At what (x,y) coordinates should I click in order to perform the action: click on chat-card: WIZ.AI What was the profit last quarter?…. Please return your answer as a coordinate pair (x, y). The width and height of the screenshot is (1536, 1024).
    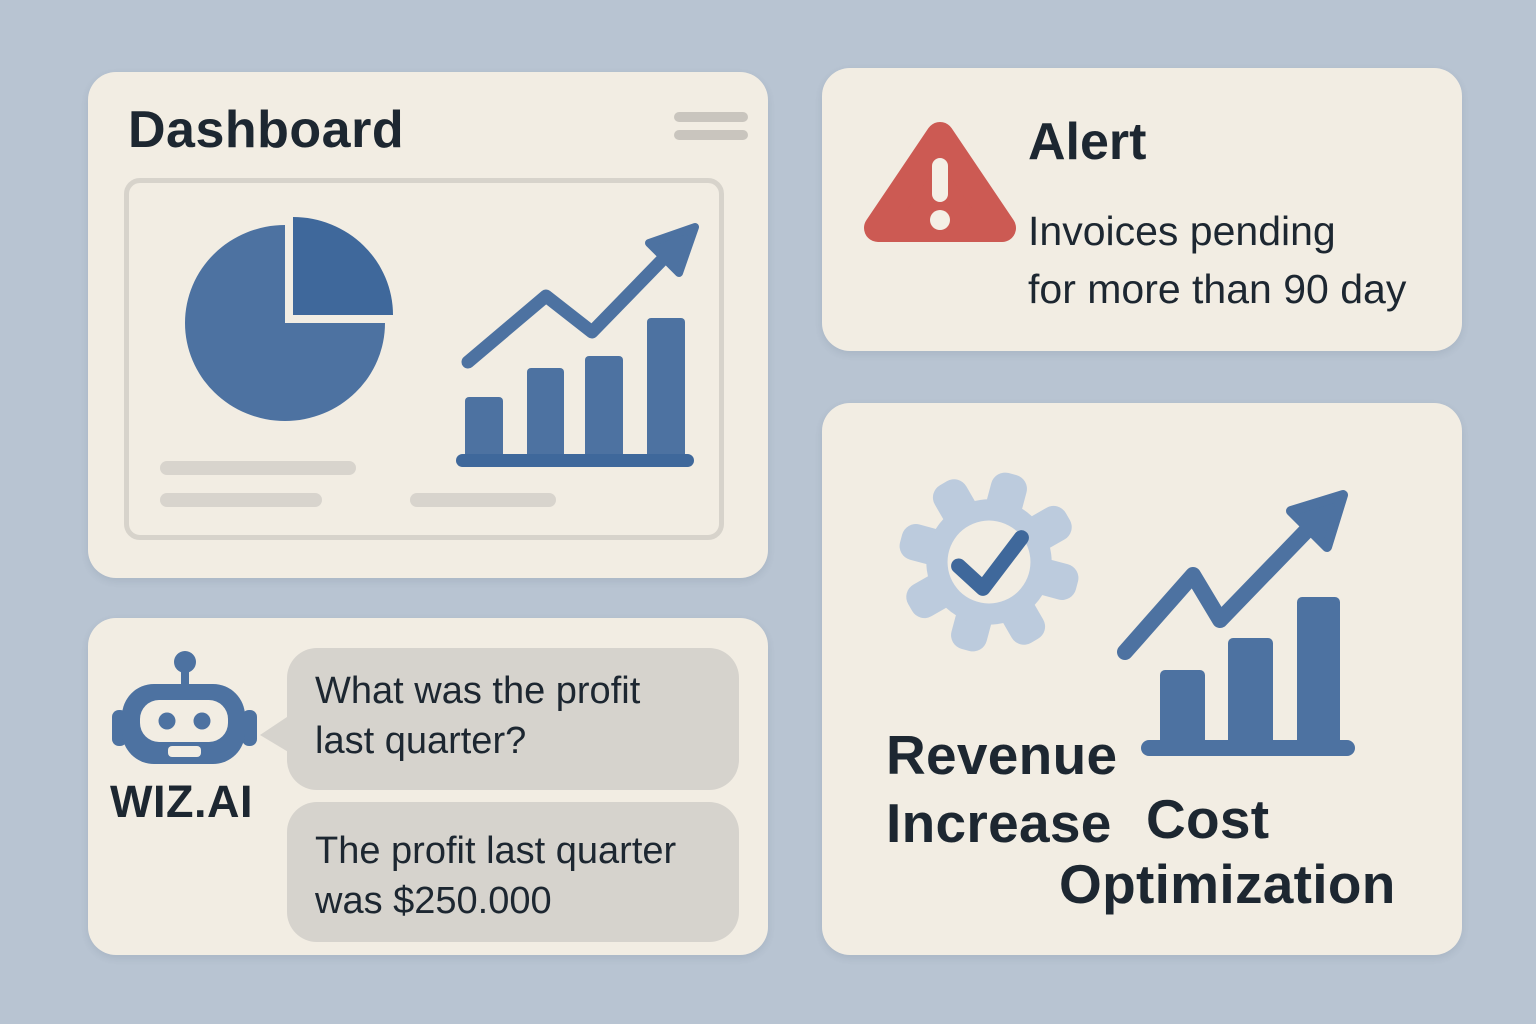
    Looking at the image, I should click on (428, 786).